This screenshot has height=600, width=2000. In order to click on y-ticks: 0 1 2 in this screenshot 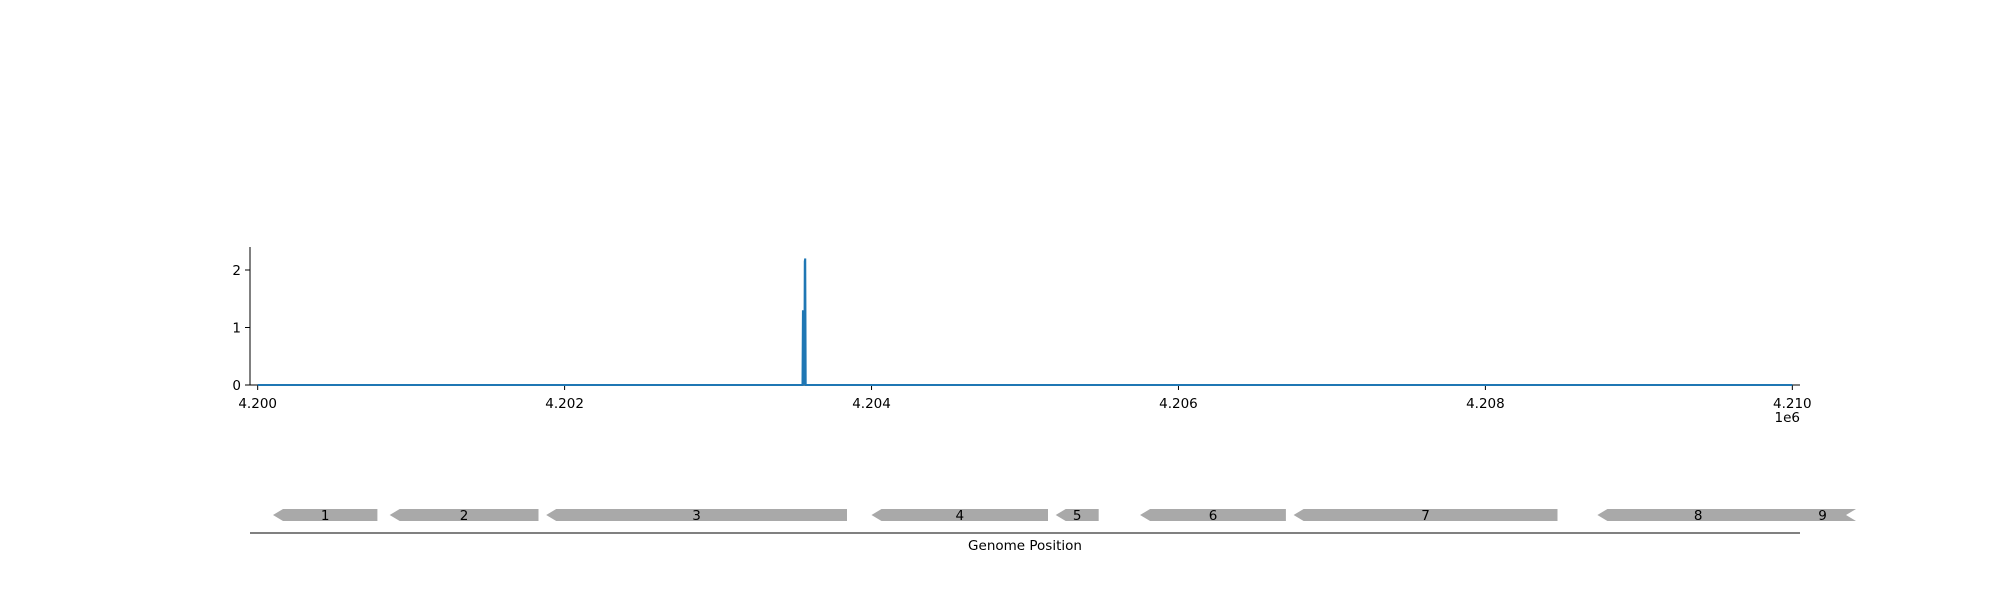, I will do `click(241, 328)`.